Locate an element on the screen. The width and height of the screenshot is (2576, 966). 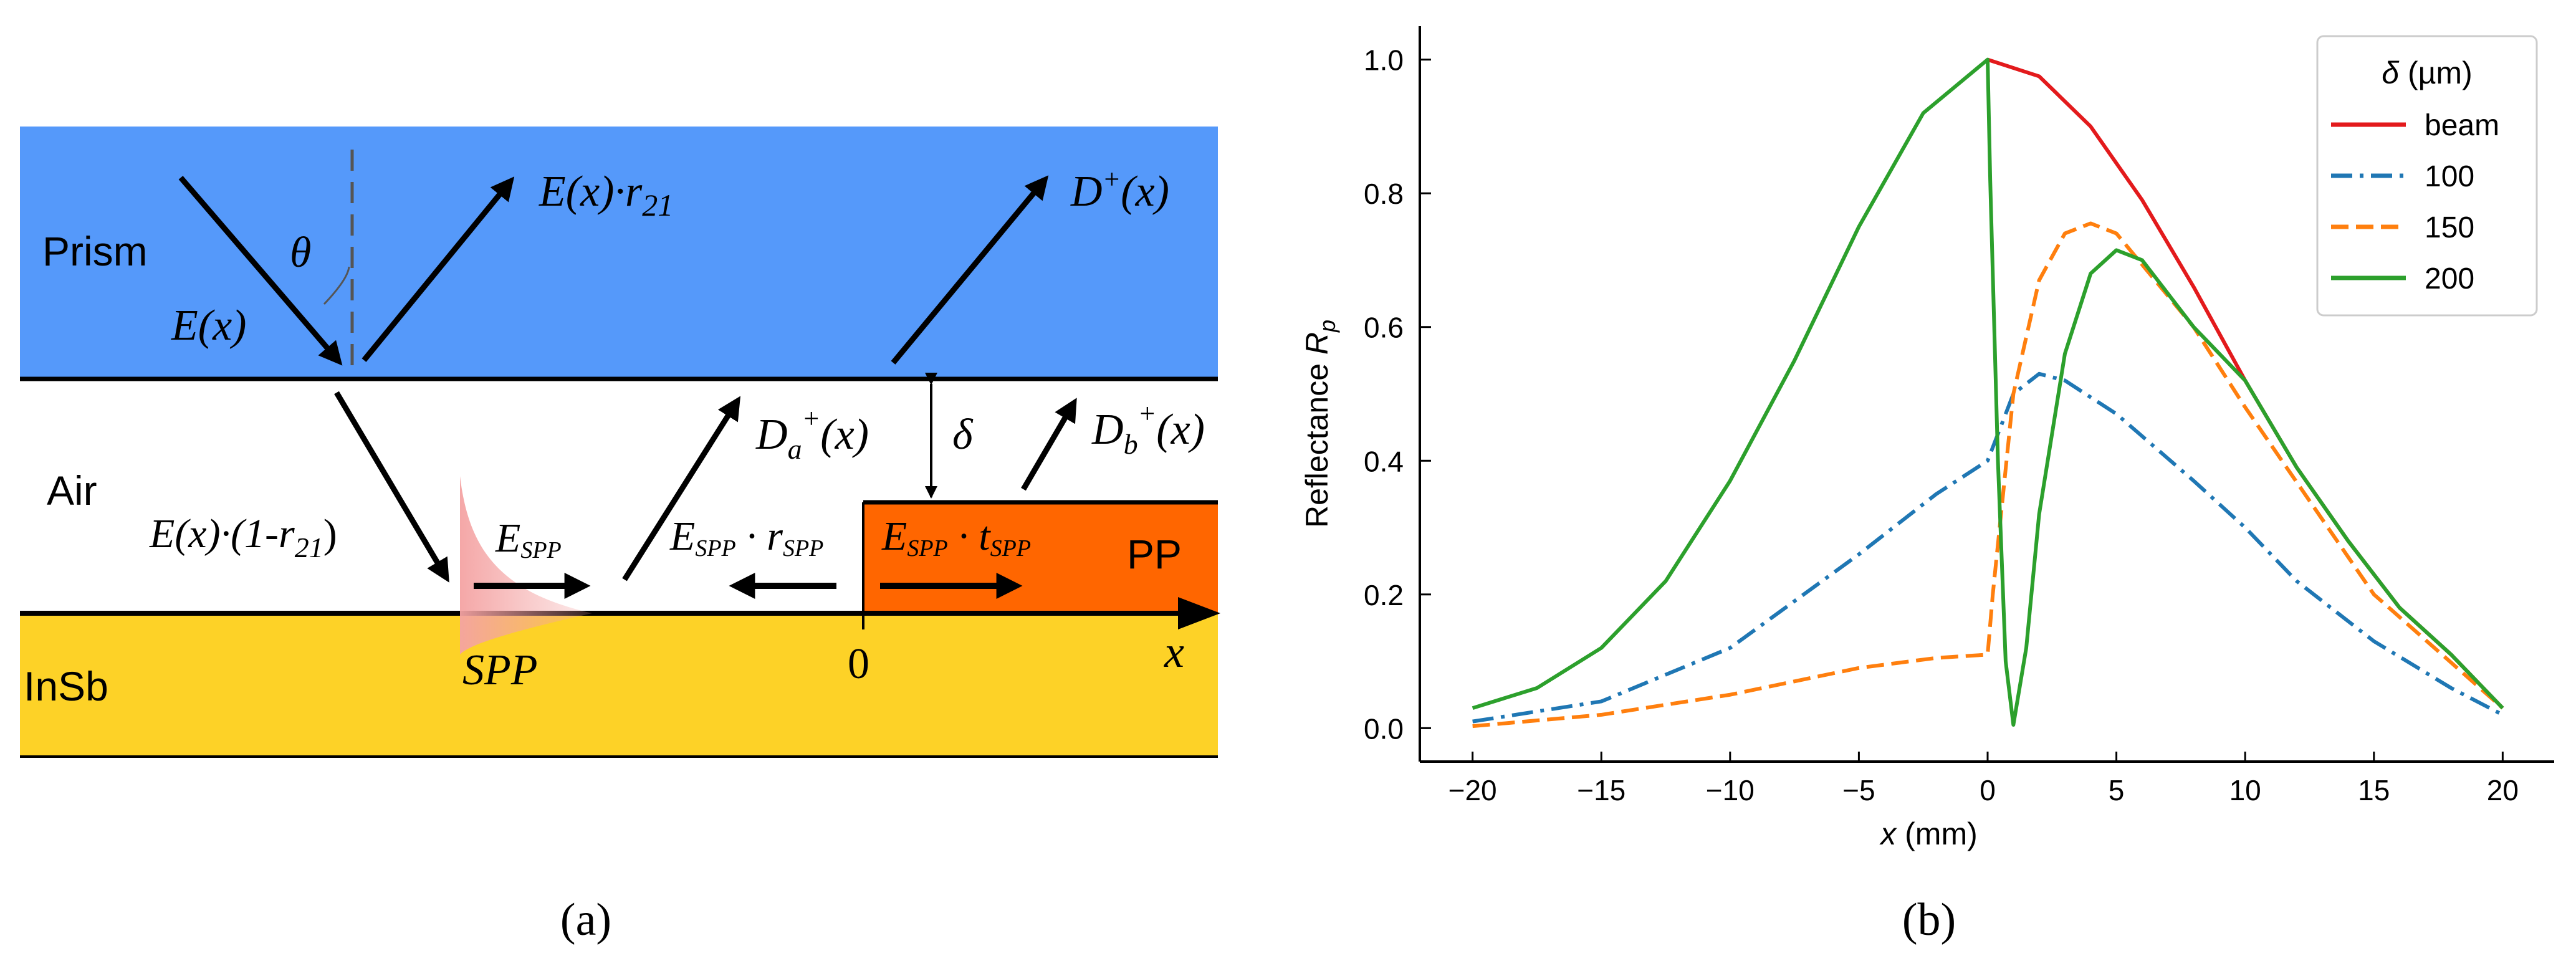
Db-label: Db+(x) is located at coordinates (1148, 429).